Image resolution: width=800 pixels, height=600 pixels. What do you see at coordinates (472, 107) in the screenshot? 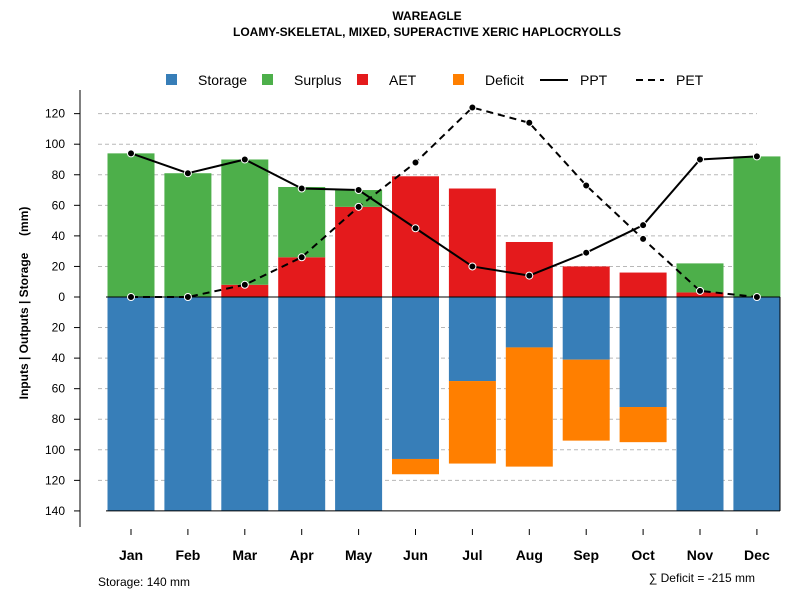
I see `pet-point-jul` at bounding box center [472, 107].